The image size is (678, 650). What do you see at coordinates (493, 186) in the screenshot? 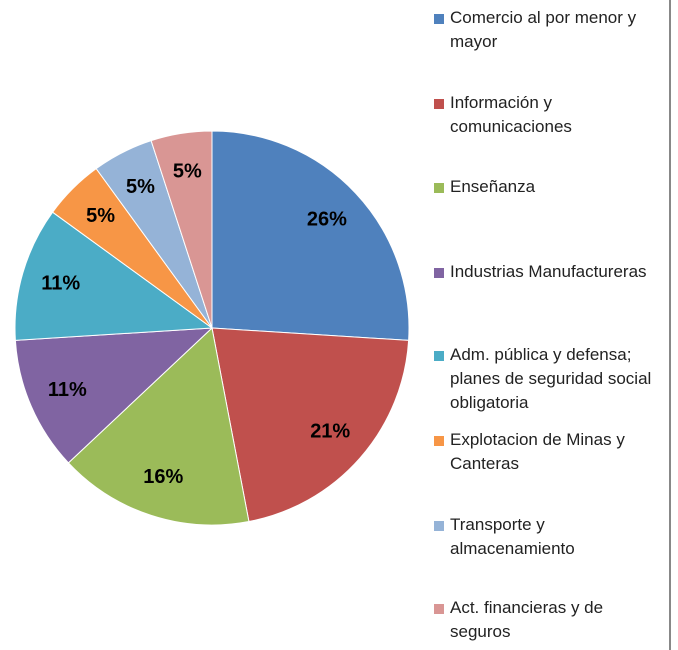
I see `legend-label: Enseñanza` at bounding box center [493, 186].